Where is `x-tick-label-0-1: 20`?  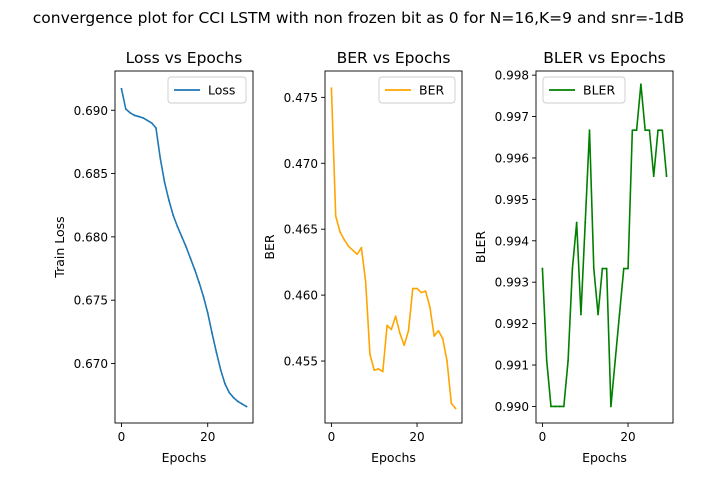
x-tick-label-0-1: 20 is located at coordinates (207, 437).